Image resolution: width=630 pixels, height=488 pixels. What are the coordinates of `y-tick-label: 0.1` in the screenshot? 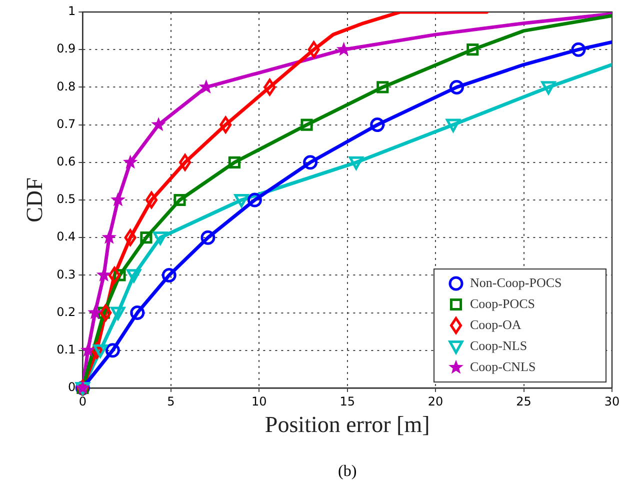 It's located at (66, 349).